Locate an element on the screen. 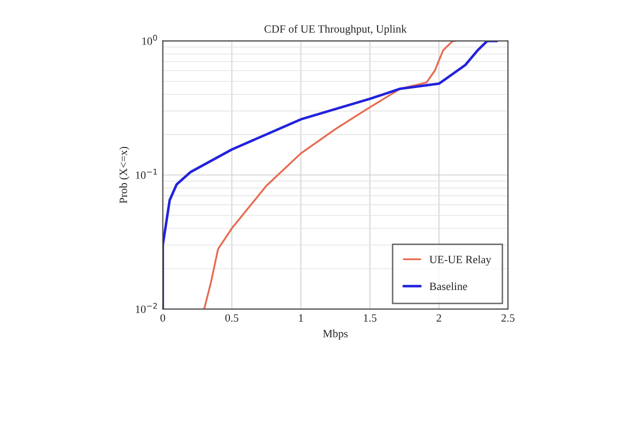 The width and height of the screenshot is (631, 431). x-tick-label: 0.5 is located at coordinates (231, 318).